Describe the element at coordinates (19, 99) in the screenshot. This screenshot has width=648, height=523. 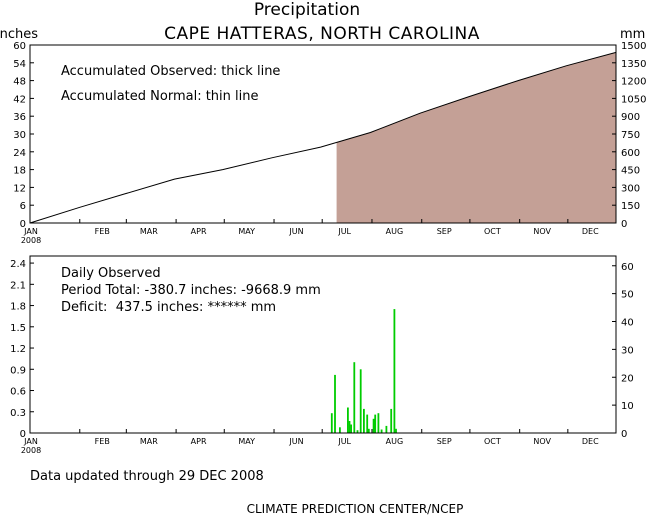
I see `top-ytick-label: 42` at that location.